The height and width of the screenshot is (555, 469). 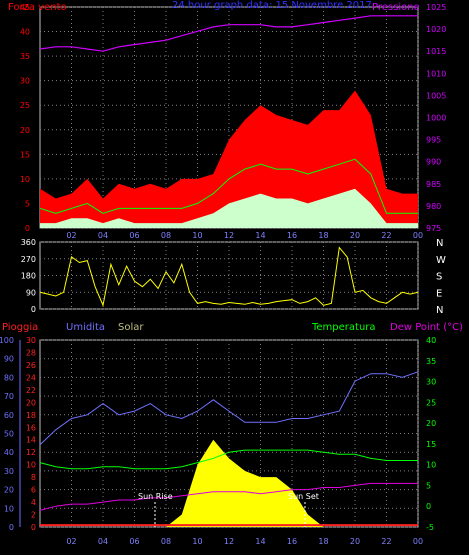 What do you see at coordinates (33, 309) in the screenshot?
I see `dir-left-tick-label: 0` at bounding box center [33, 309].